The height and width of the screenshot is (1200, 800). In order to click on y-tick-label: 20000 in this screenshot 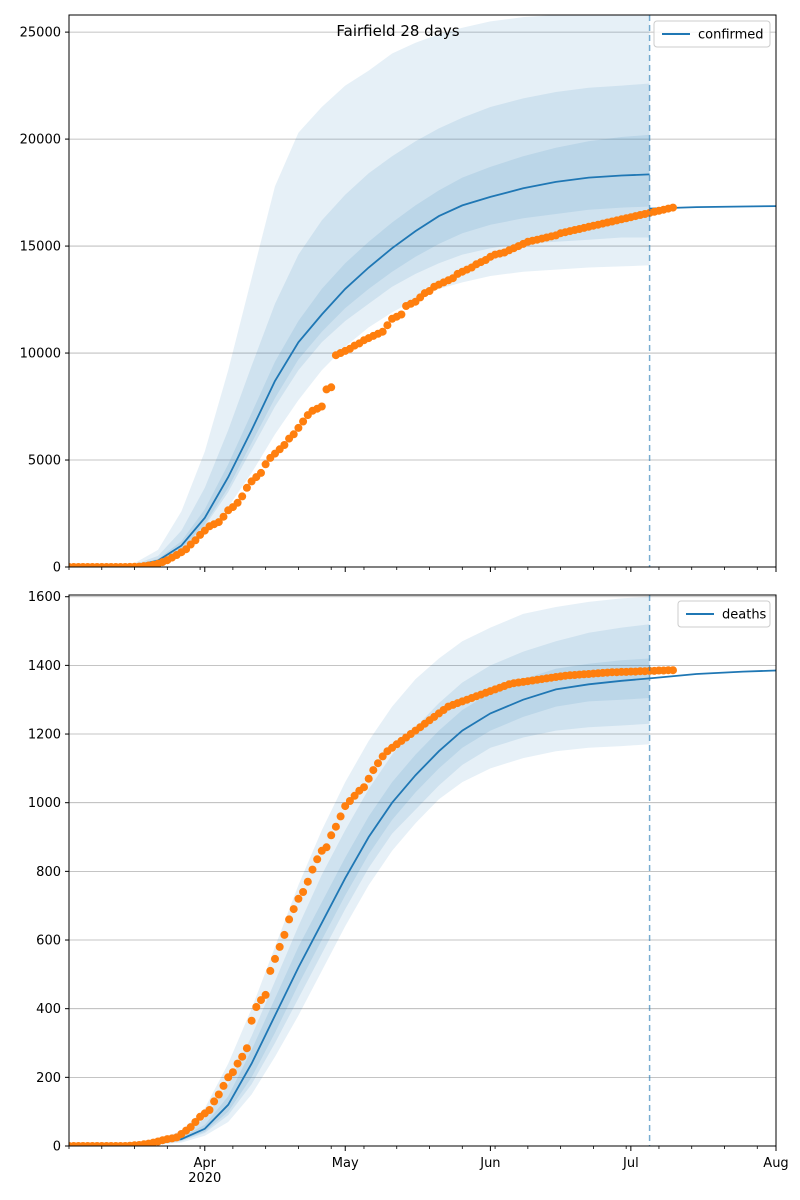, I will do `click(40, 140)`.